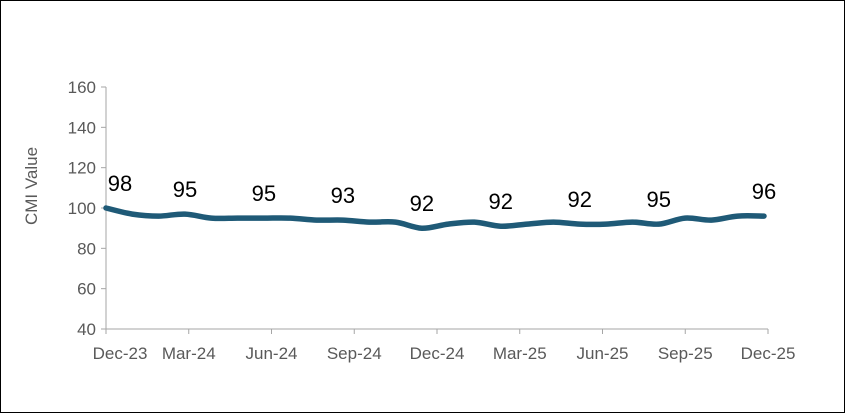 The height and width of the screenshot is (413, 845). What do you see at coordinates (31, 186) in the screenshot?
I see `y-axis-label: CMI Value` at bounding box center [31, 186].